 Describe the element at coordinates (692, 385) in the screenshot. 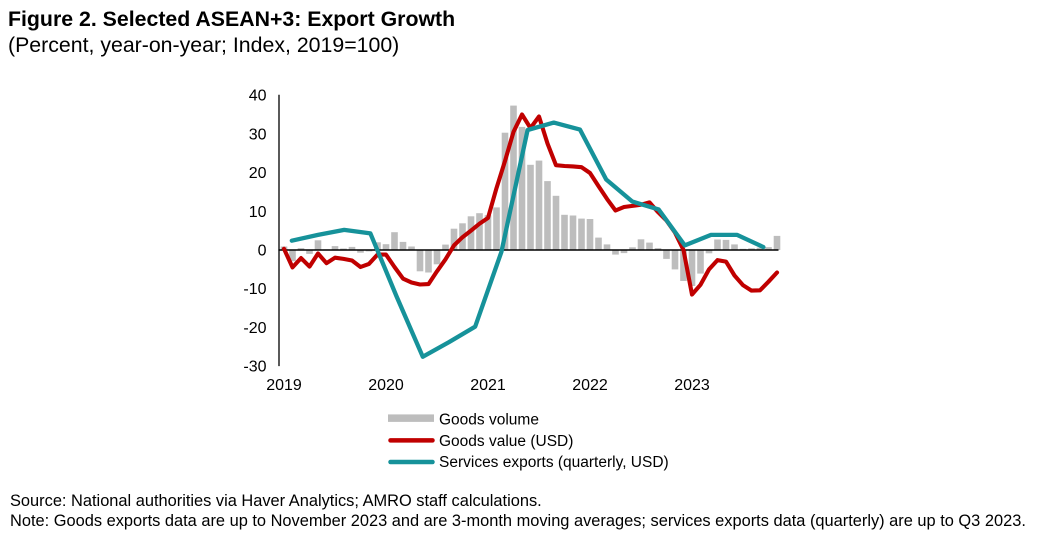

I see `svg-text: 2023` at that location.